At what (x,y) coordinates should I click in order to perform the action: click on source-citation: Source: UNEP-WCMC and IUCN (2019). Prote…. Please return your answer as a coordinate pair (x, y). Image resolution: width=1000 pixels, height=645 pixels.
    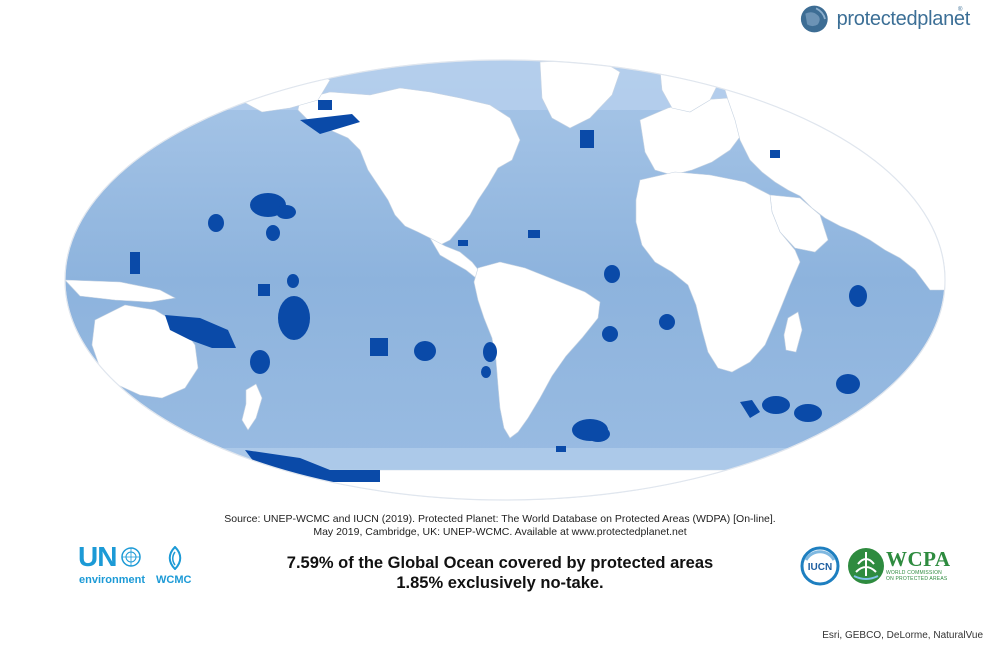
    Looking at the image, I should click on (500, 526).